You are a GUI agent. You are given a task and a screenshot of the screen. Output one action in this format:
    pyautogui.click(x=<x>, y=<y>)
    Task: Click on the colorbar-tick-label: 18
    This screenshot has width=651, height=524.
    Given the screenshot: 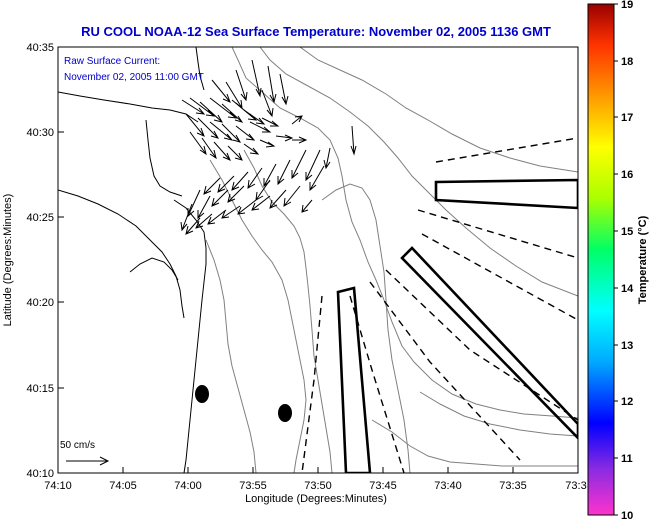 What is the action you would take?
    pyautogui.click(x=627, y=62)
    